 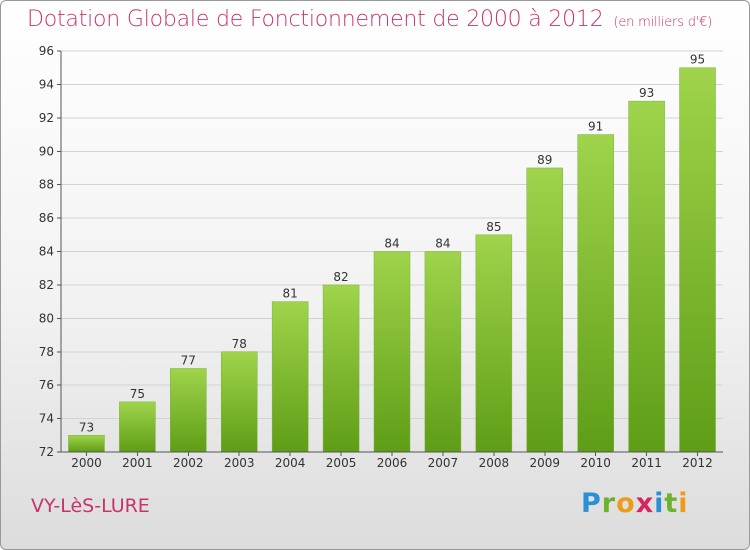 I want to click on chart-subtitle: (en milliers d'€), so click(x=663, y=22).